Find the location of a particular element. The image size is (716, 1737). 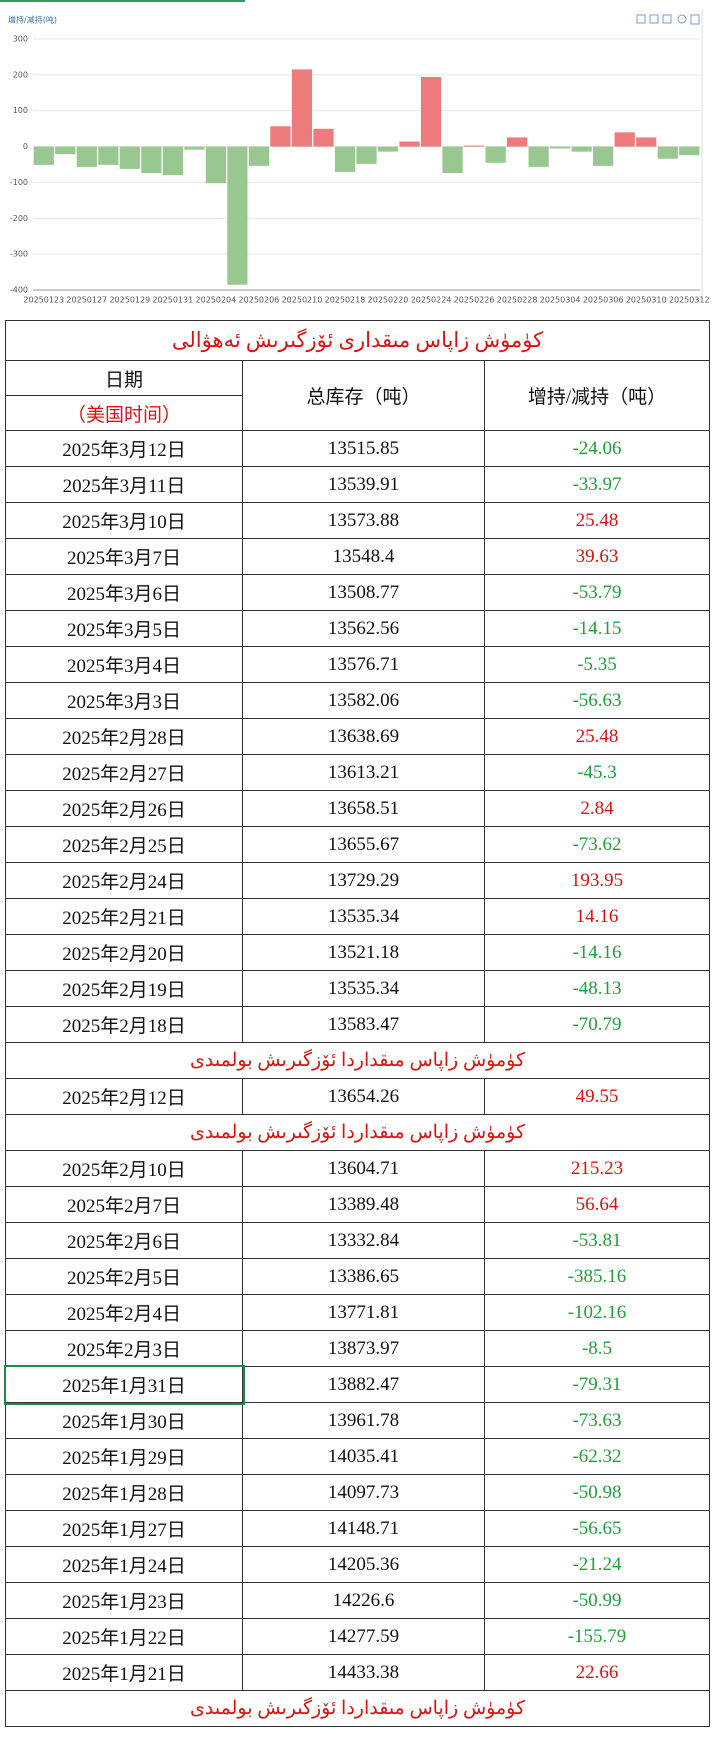

total-cell: 13961.78 is located at coordinates (363, 1420).